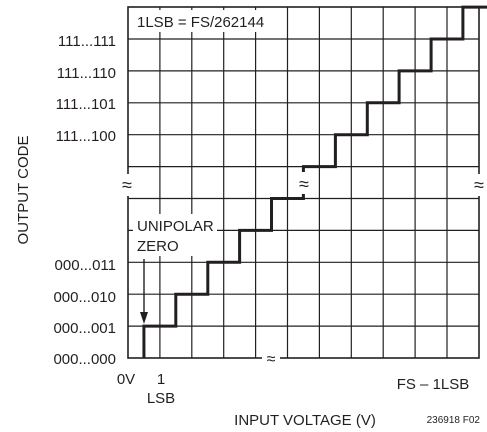 This screenshot has width=487, height=432. I want to click on y-tick-label-111-100: 111...100, so click(86, 136).